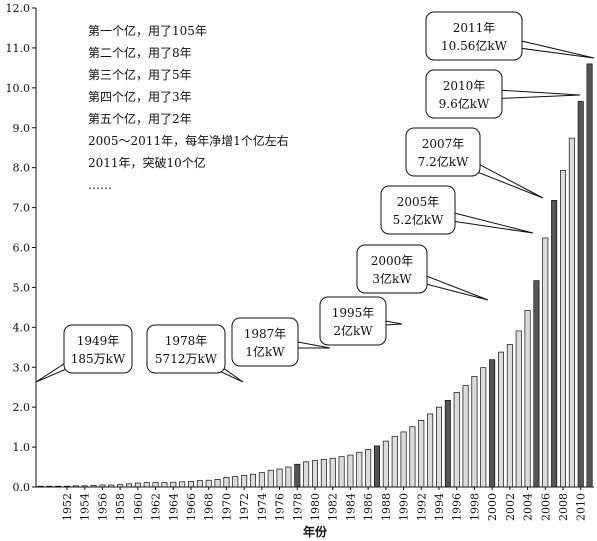  I want to click on callout-value: 9.6亿kW, so click(464, 103).